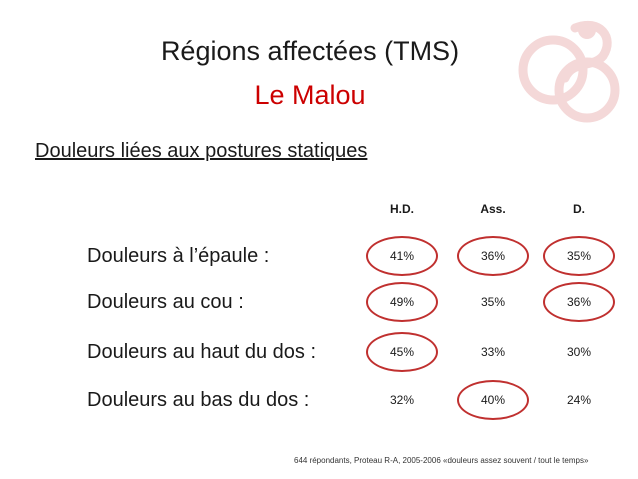  I want to click on page-subtitle: Le Malou, so click(310, 95).